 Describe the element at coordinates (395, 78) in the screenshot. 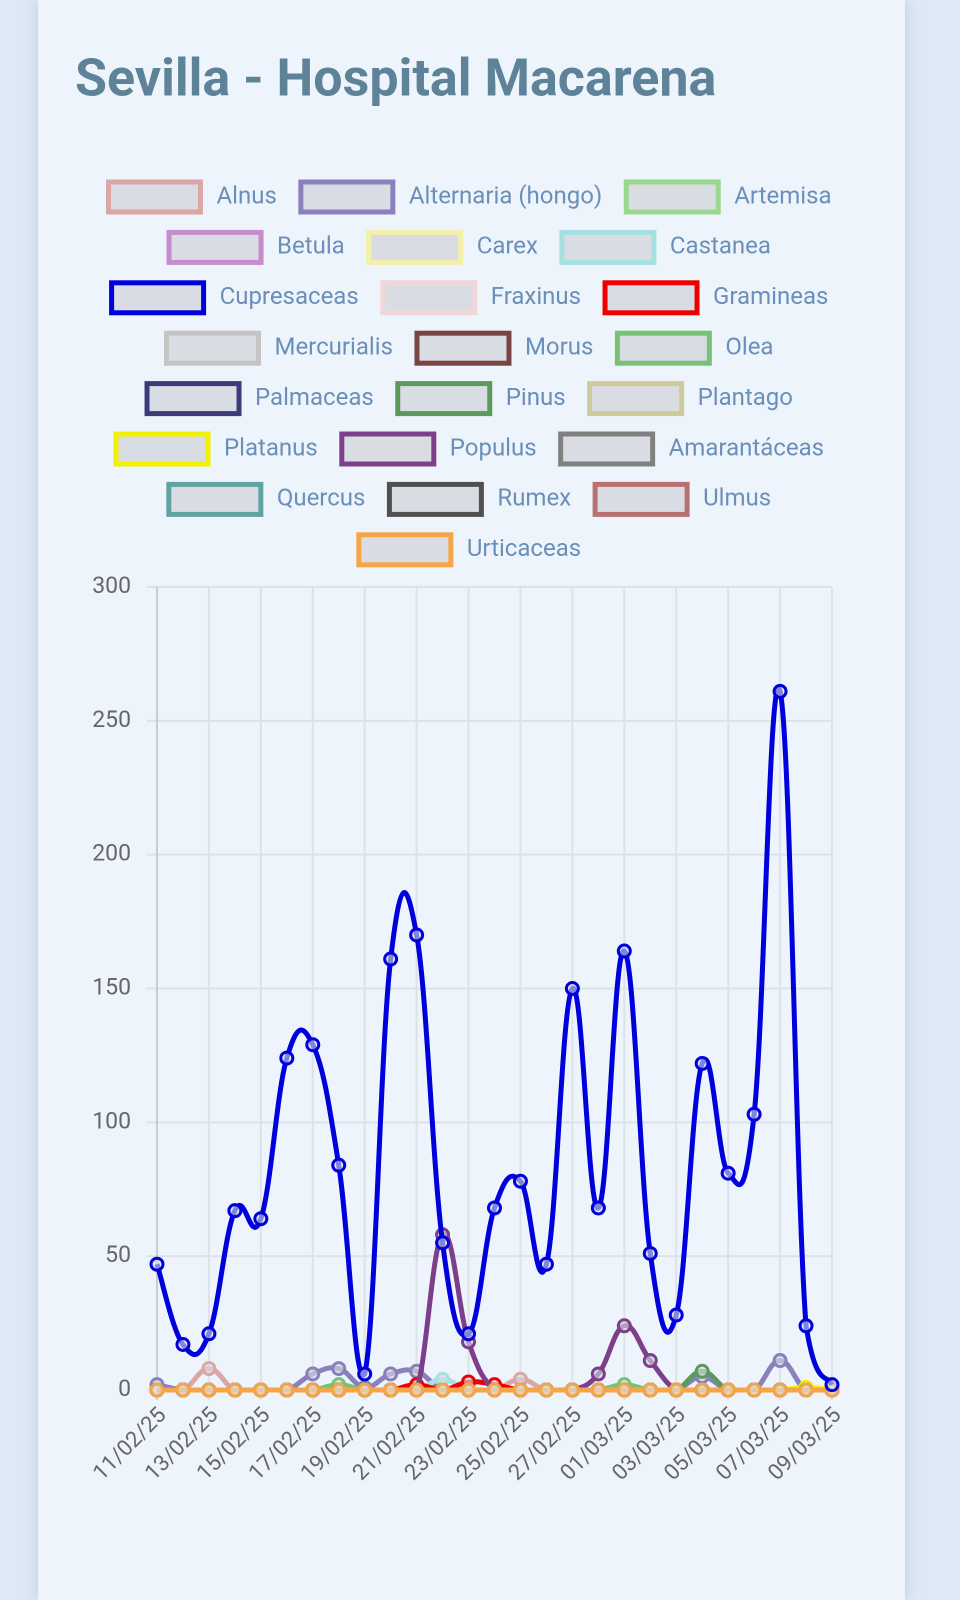

I see `chart-title: Sevilla - Hospital Macarena` at that location.